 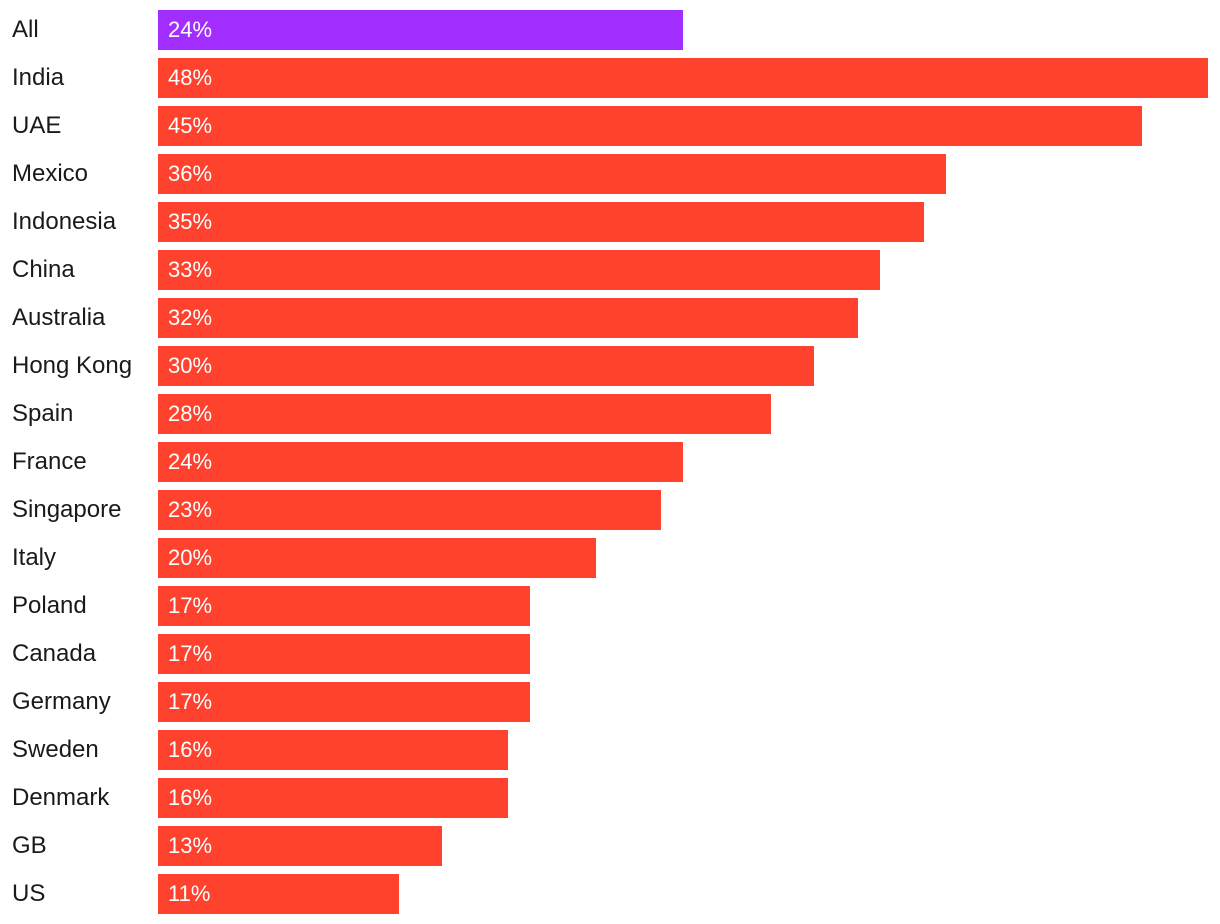 What do you see at coordinates (190, 269) in the screenshot?
I see `bar-value-label: 33%` at bounding box center [190, 269].